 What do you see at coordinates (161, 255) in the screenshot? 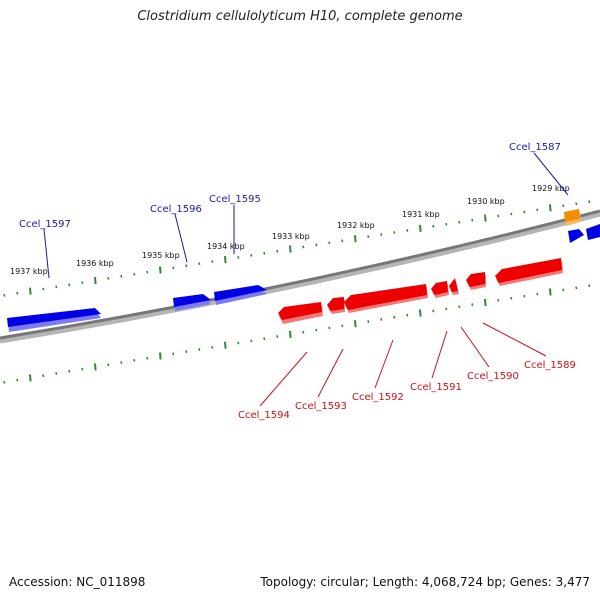
I see `scale-label-1935: 1935 kbp` at bounding box center [161, 255].